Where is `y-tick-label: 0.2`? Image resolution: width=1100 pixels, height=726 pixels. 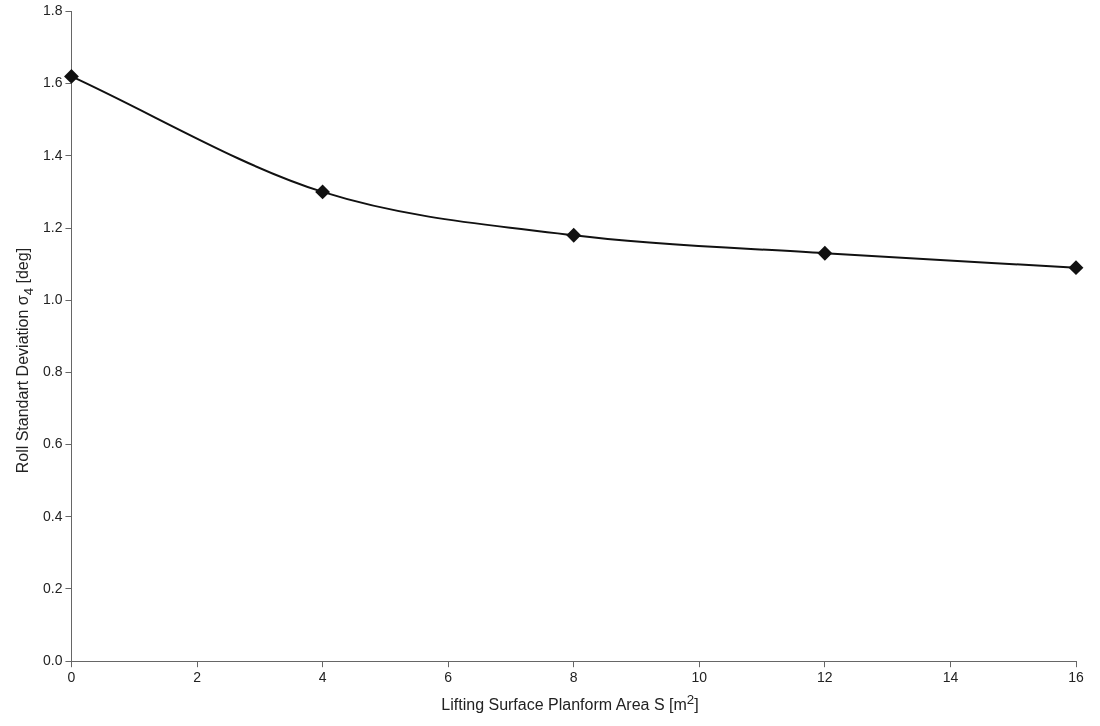
y-tick-label: 0.2 is located at coordinates (52, 587).